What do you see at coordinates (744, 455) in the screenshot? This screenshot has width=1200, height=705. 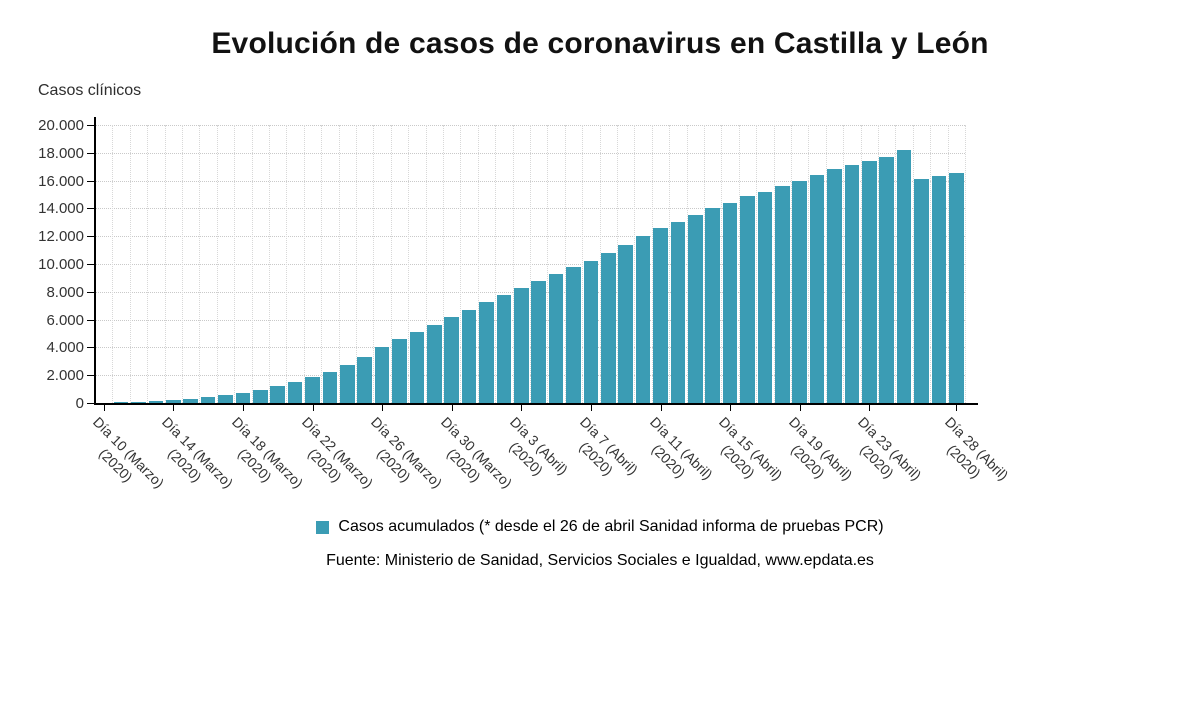 I see `x-tick-label: Día 15 (Abril) (2020)` at bounding box center [744, 455].